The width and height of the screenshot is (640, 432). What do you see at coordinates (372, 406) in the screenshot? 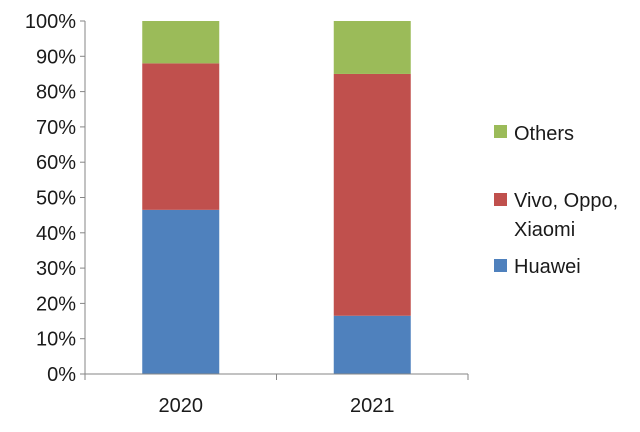
I see `x-tick-label-2021: 2021` at bounding box center [372, 406].